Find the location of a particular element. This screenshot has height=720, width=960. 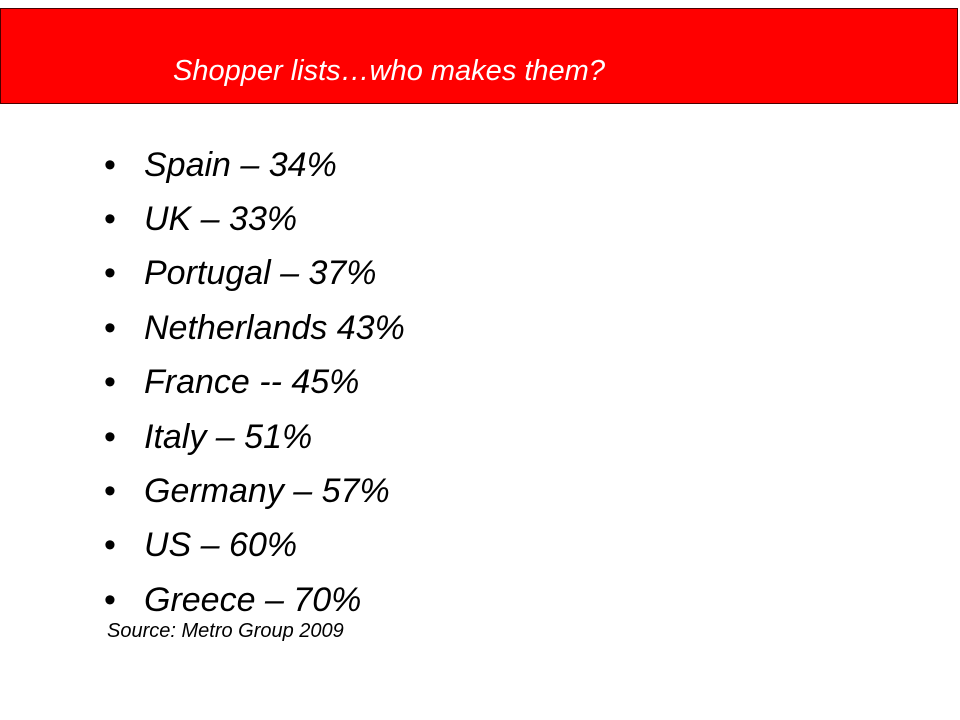

list-item-text: France -- 45% is located at coordinates (252, 382).